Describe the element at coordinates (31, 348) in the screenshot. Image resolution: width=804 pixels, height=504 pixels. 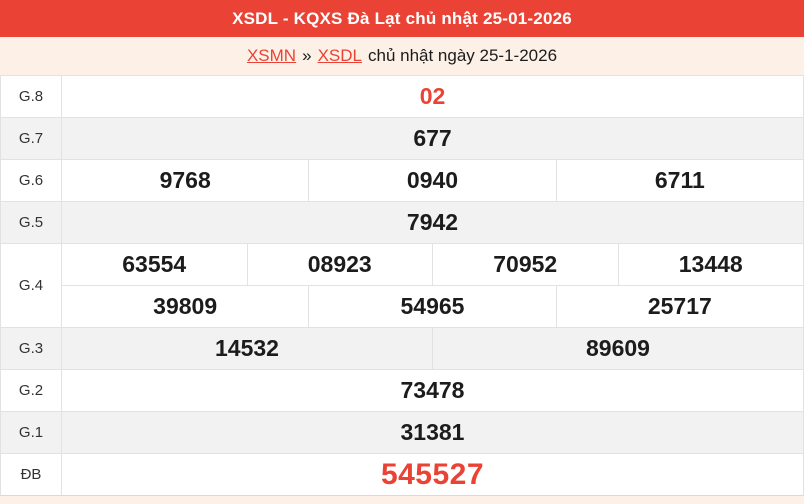
I see `prize-label: G.3` at that location.